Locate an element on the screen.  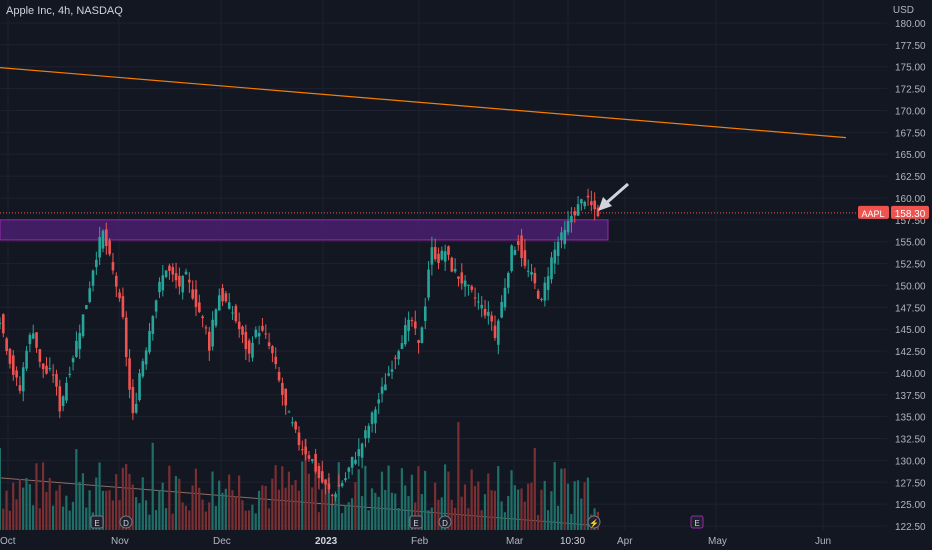
last-price-tag is located at coordinates (910, 212).